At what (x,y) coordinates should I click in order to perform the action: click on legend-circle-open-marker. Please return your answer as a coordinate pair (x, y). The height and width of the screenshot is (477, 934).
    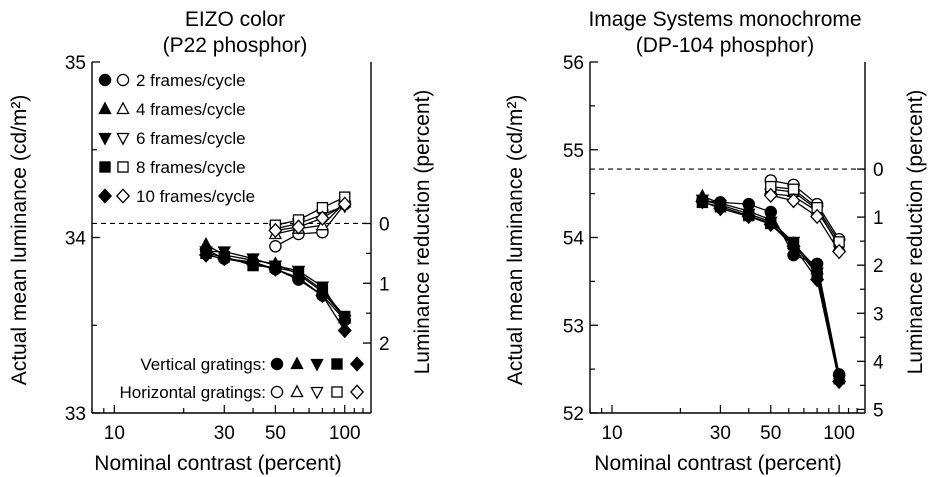
    Looking at the image, I should click on (123, 80).